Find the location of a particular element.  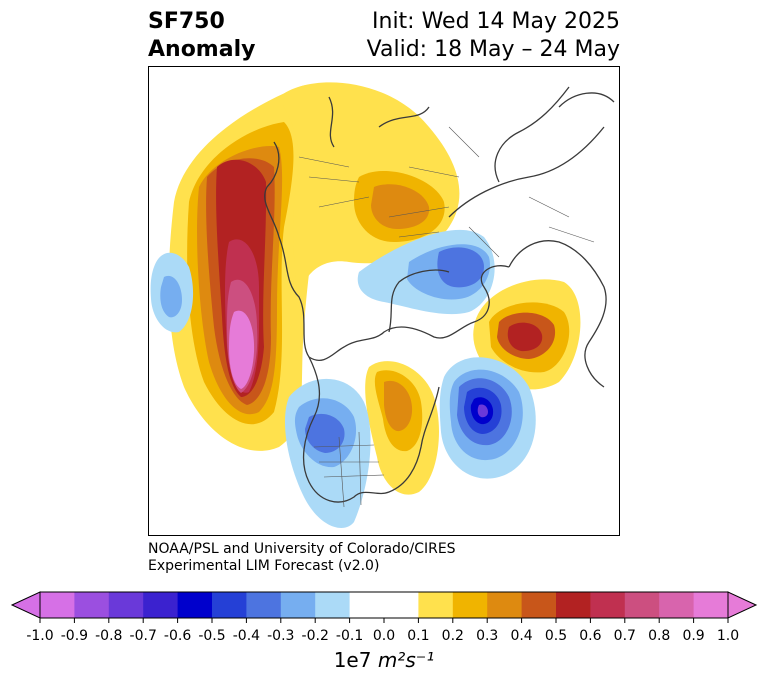

colorbar-tick-label: -0.5 is located at coordinates (211, 636).